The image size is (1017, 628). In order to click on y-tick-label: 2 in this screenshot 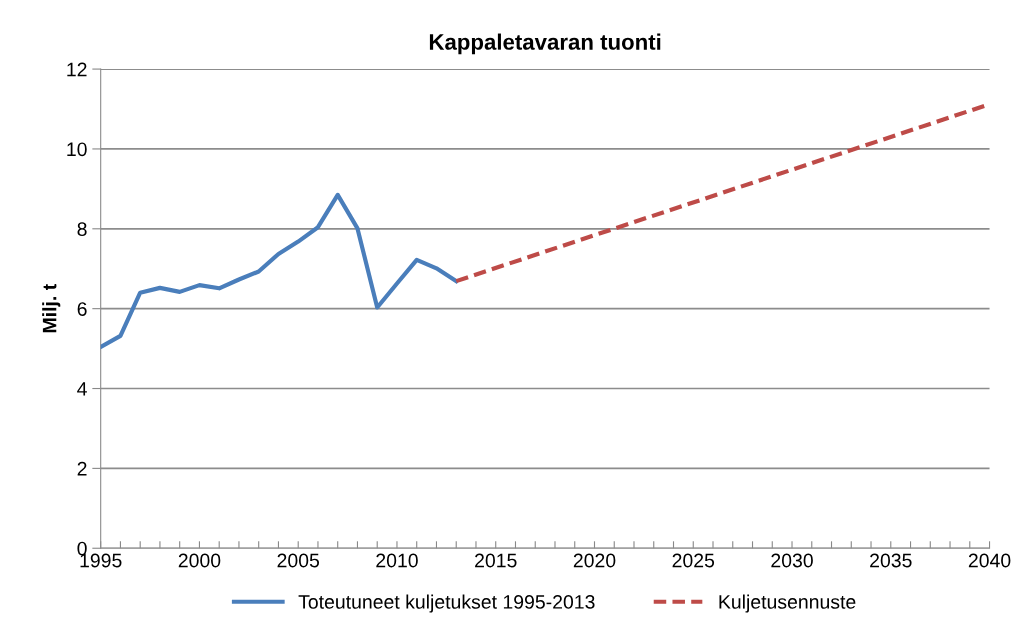, I will do `click(82, 468)`.